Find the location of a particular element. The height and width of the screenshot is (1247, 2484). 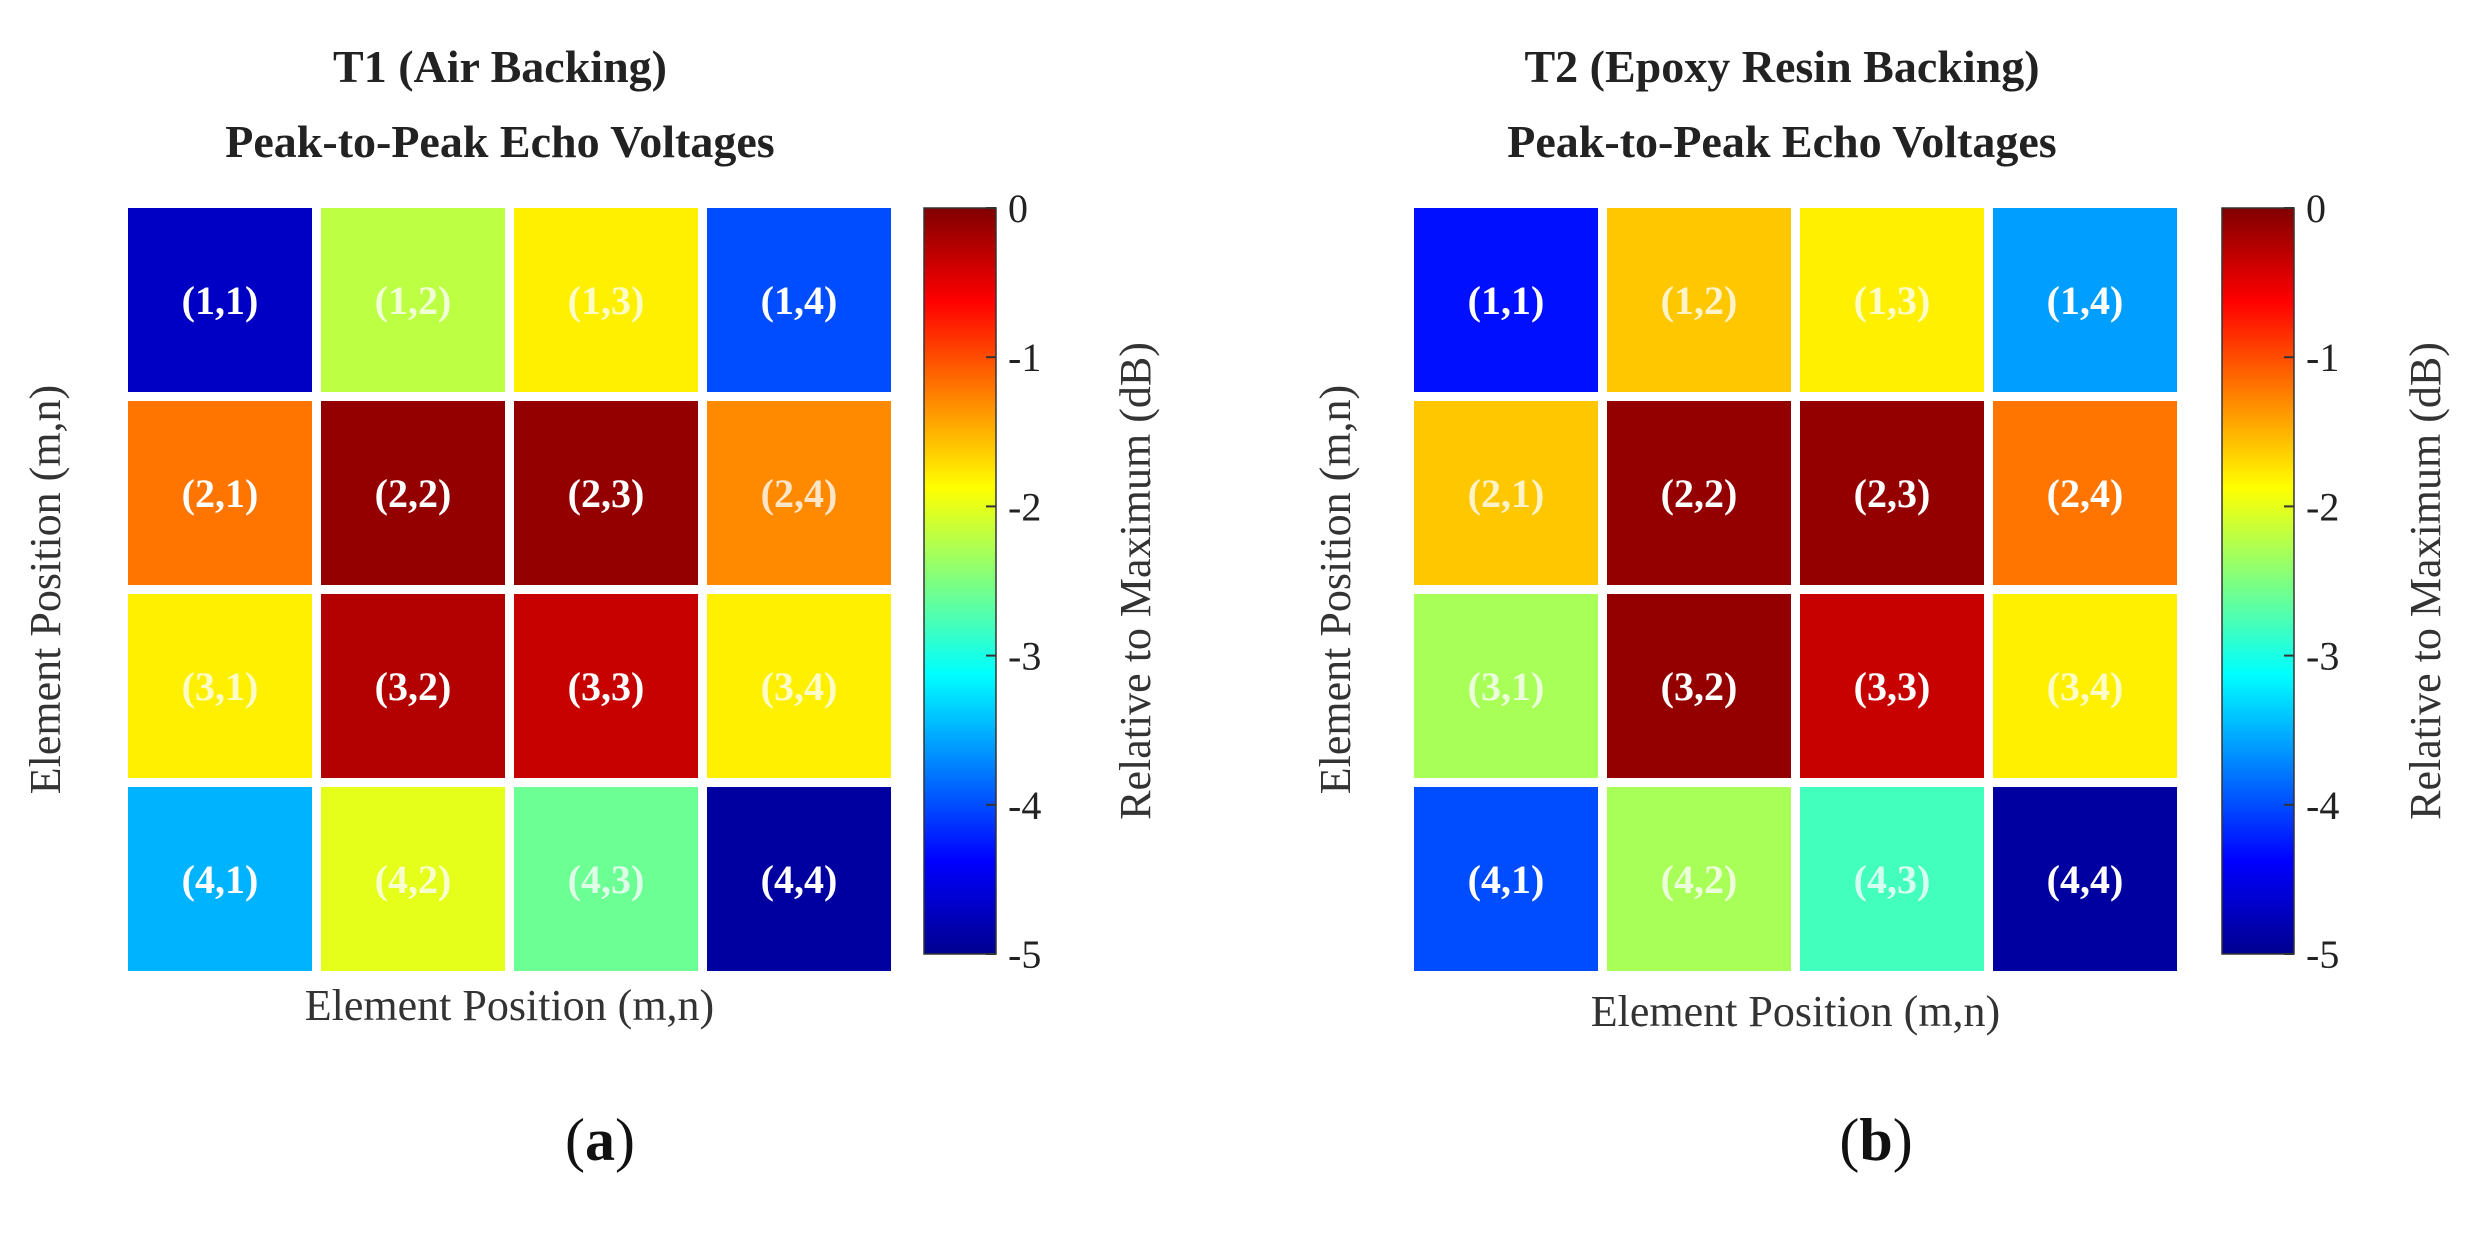

chart-title-line-1: T2 (Epoxy Resin Backing) is located at coordinates (1781, 66).